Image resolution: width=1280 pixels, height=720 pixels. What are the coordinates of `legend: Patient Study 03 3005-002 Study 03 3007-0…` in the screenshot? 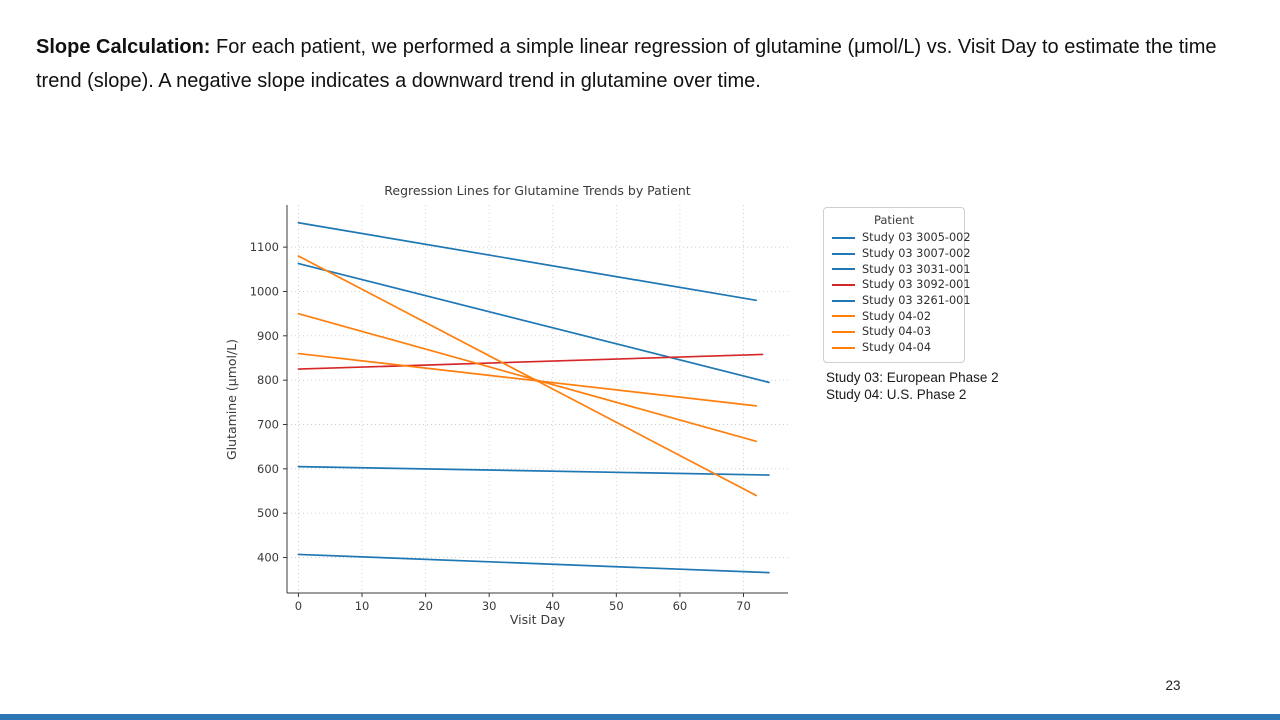 It's located at (897, 285).